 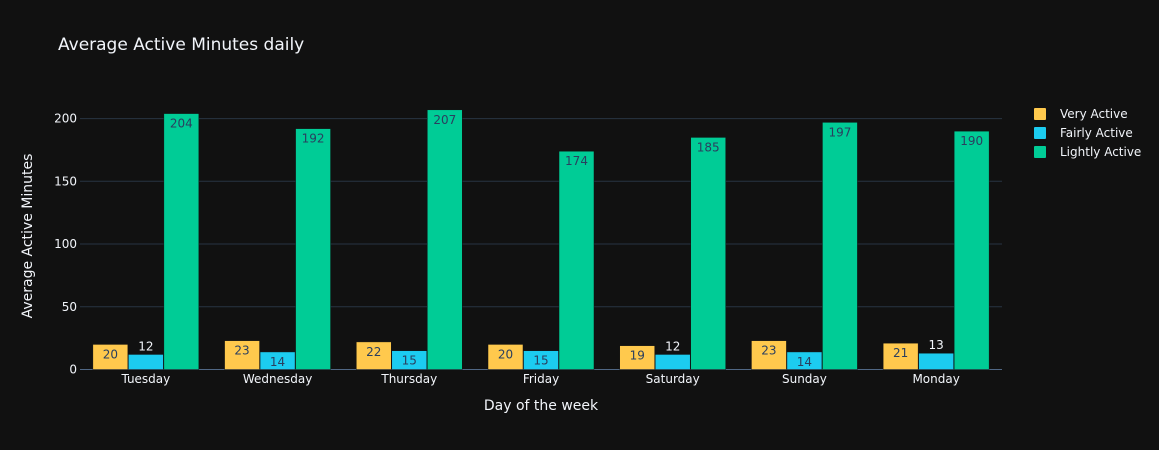 What do you see at coordinates (408, 379) in the screenshot?
I see `x-tick-label: Thursday` at bounding box center [408, 379].